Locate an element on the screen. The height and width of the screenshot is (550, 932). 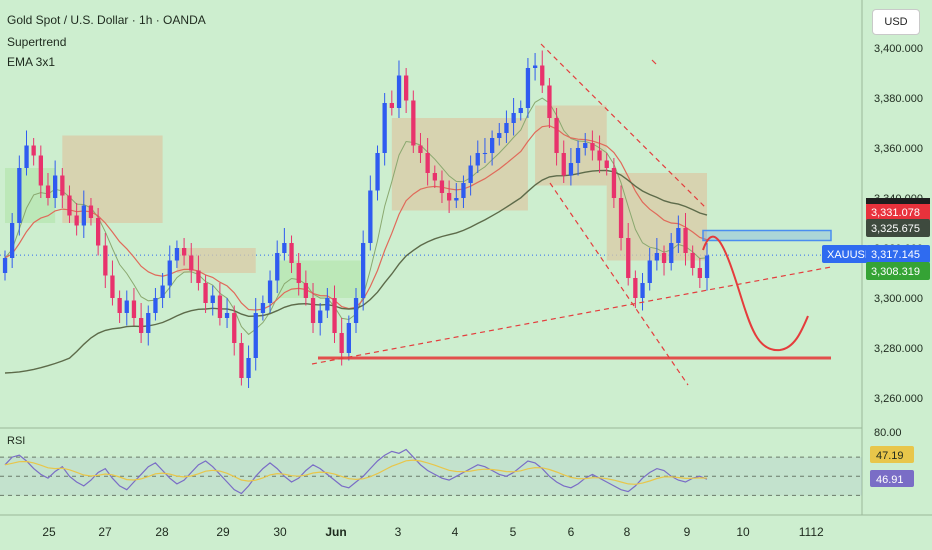
x-tick-label: 4 is located at coordinates (455, 532).